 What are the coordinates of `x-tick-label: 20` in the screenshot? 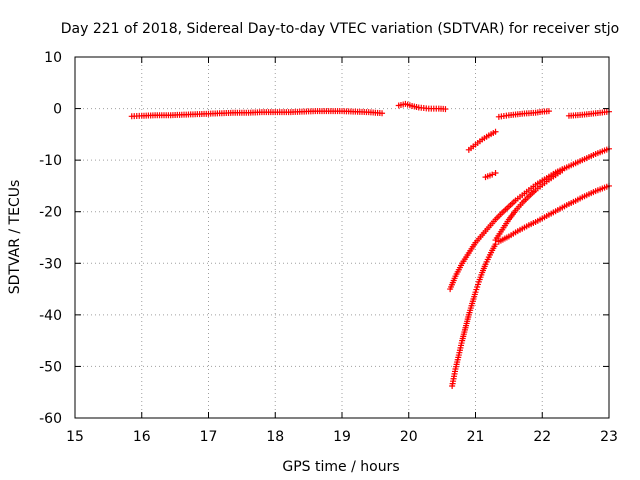 It's located at (409, 437).